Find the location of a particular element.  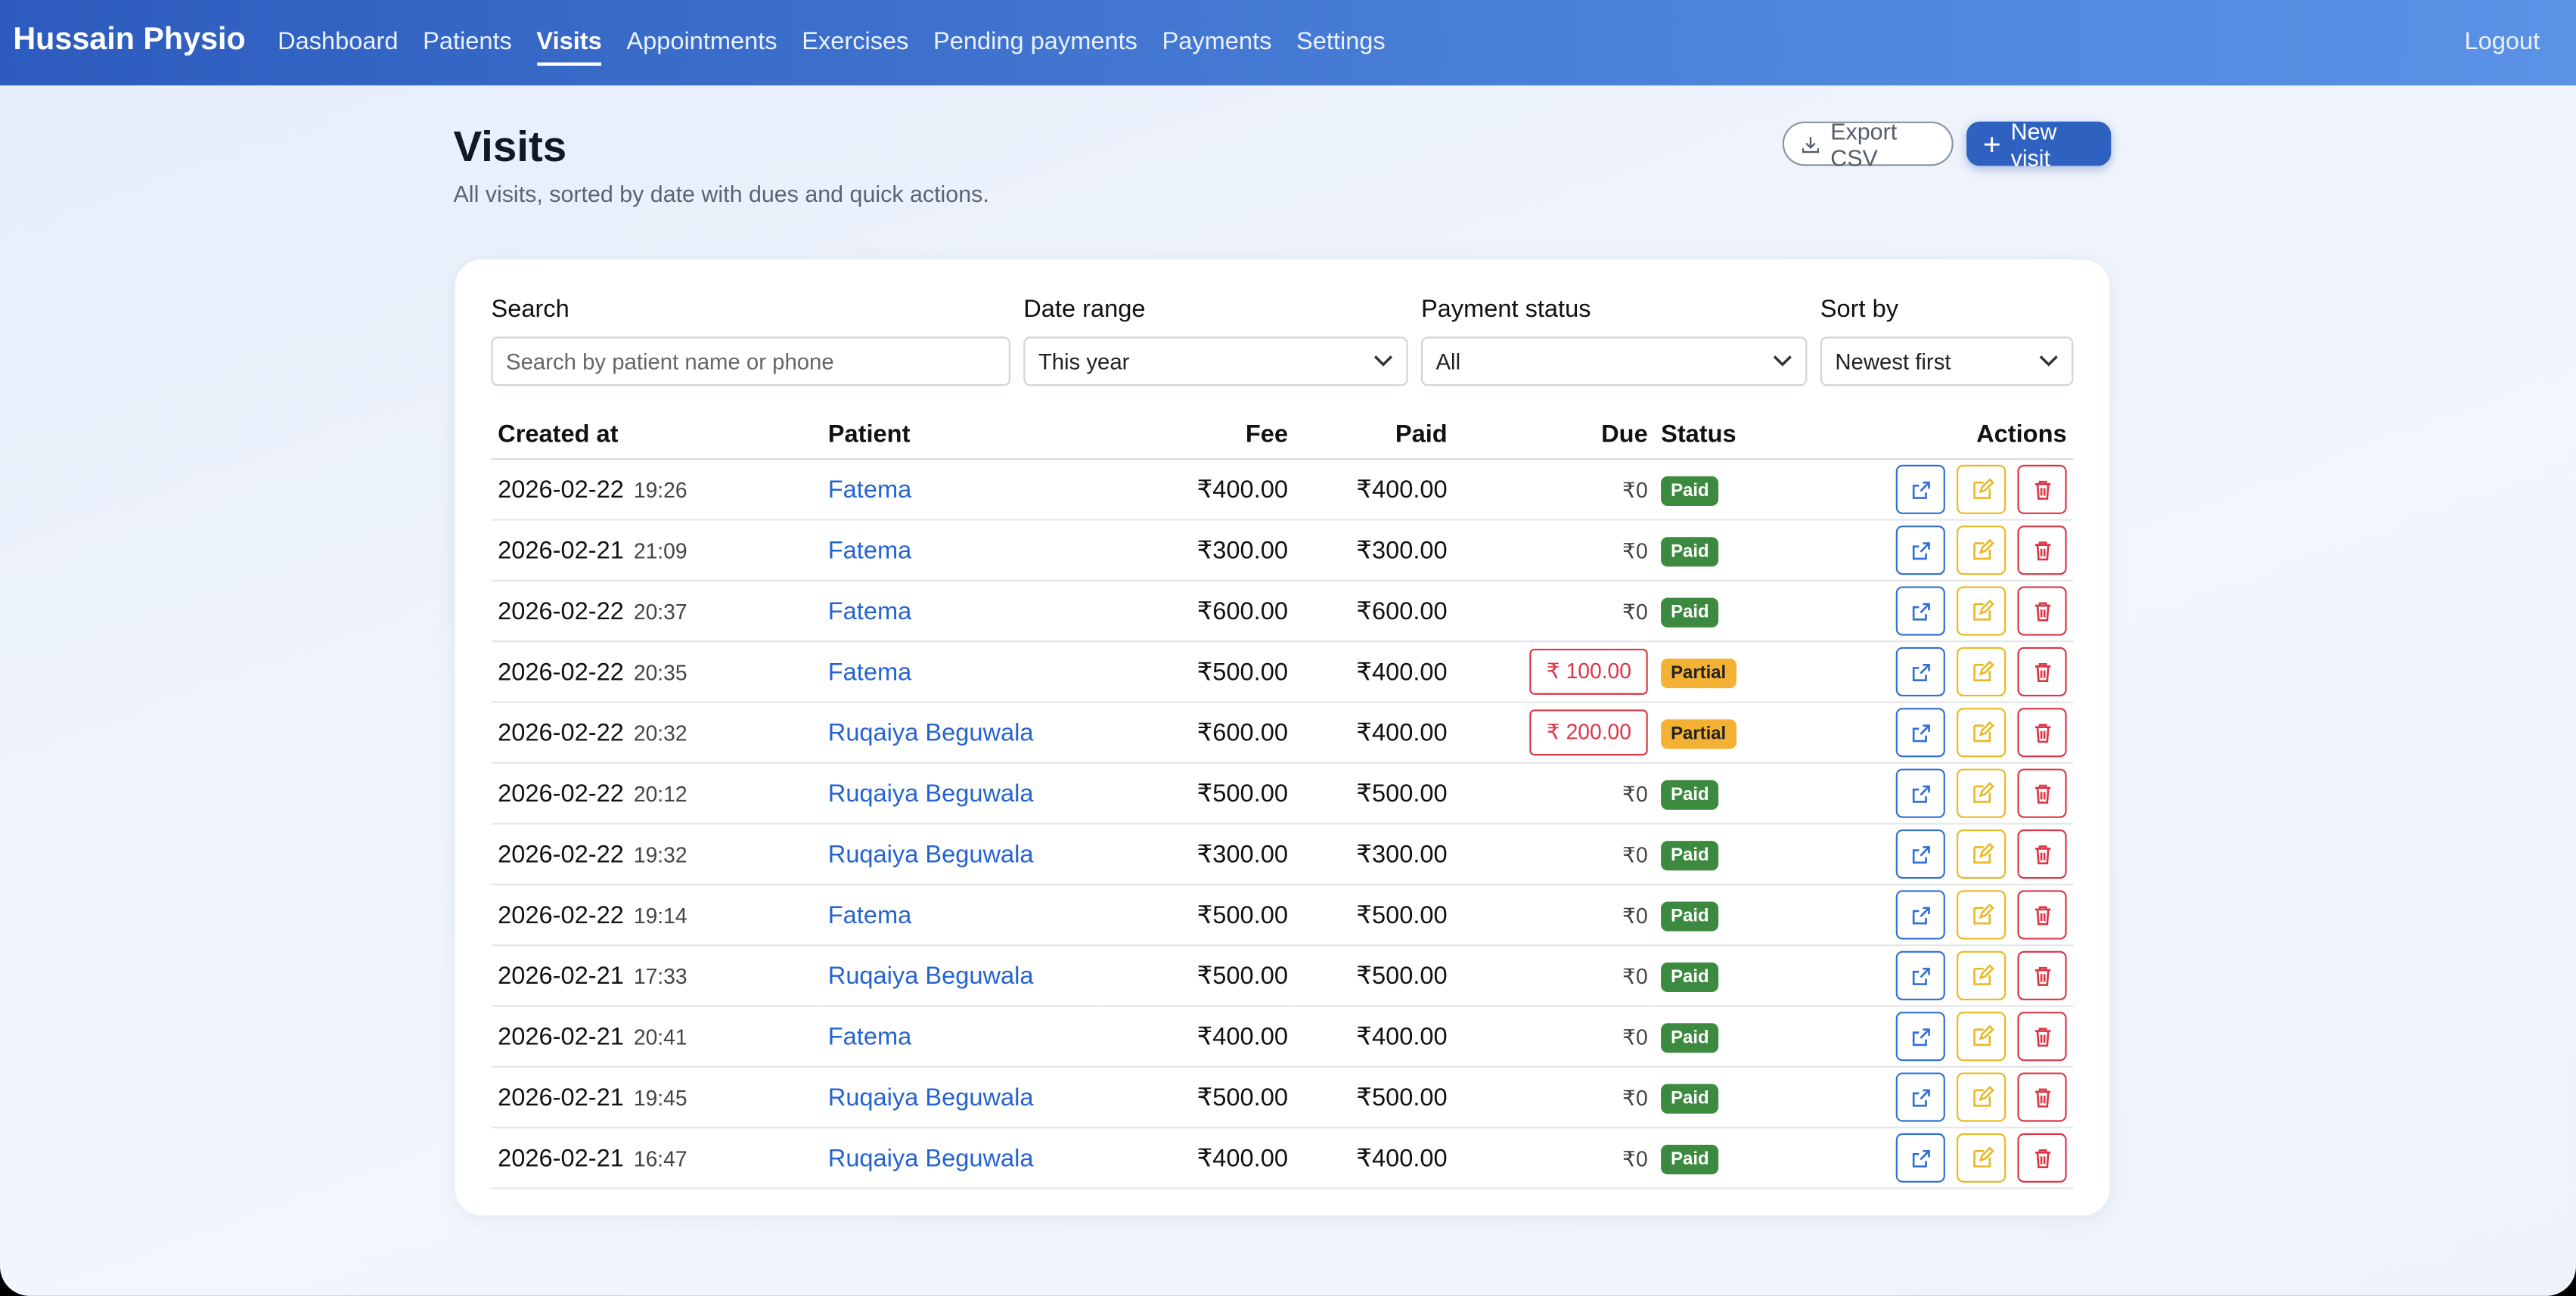

nav-link: Exercises is located at coordinates (855, 41).